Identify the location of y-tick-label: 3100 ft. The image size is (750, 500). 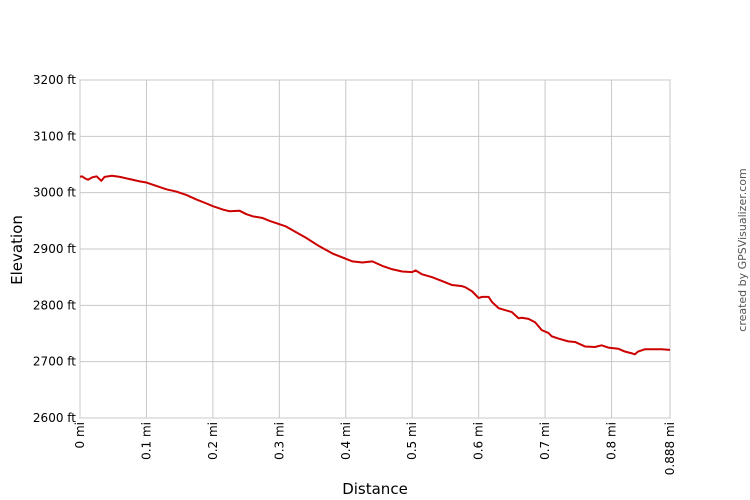
(54, 136).